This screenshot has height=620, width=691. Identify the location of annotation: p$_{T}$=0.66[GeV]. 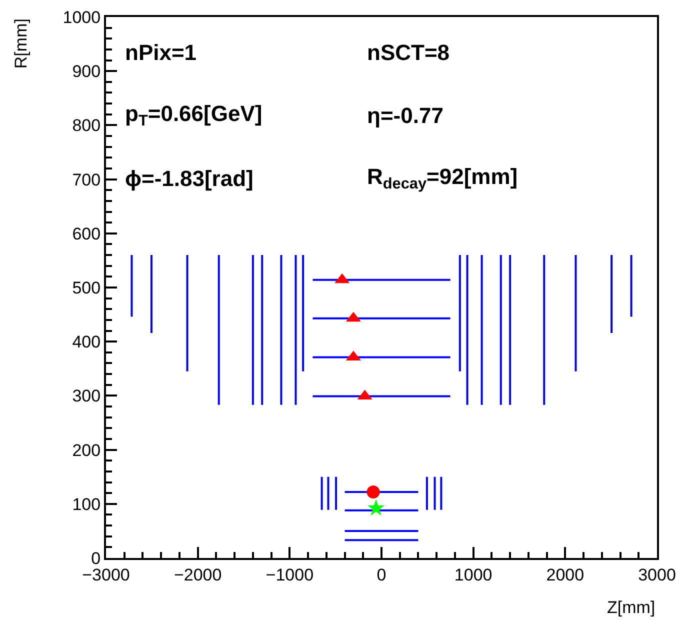
(193, 115).